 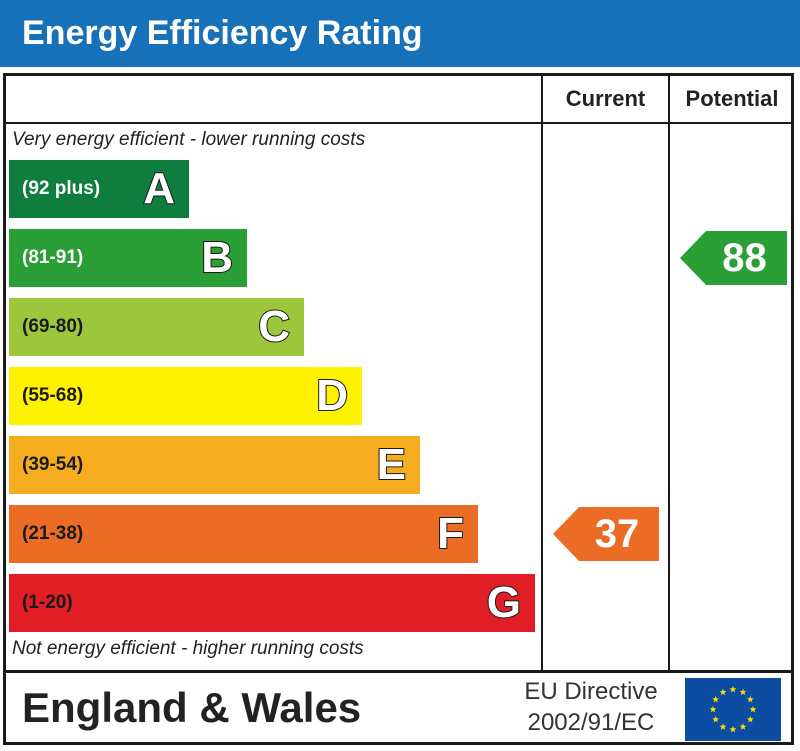 What do you see at coordinates (53, 257) in the screenshot?
I see `band-range-label: (81-91)` at bounding box center [53, 257].